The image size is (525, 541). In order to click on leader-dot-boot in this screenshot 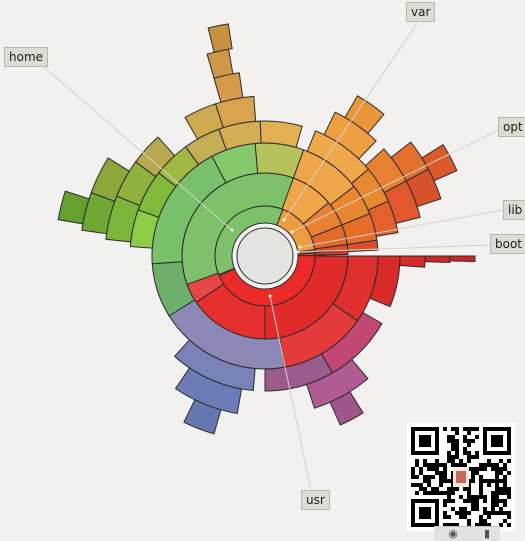, I will do `click(298, 252)`.